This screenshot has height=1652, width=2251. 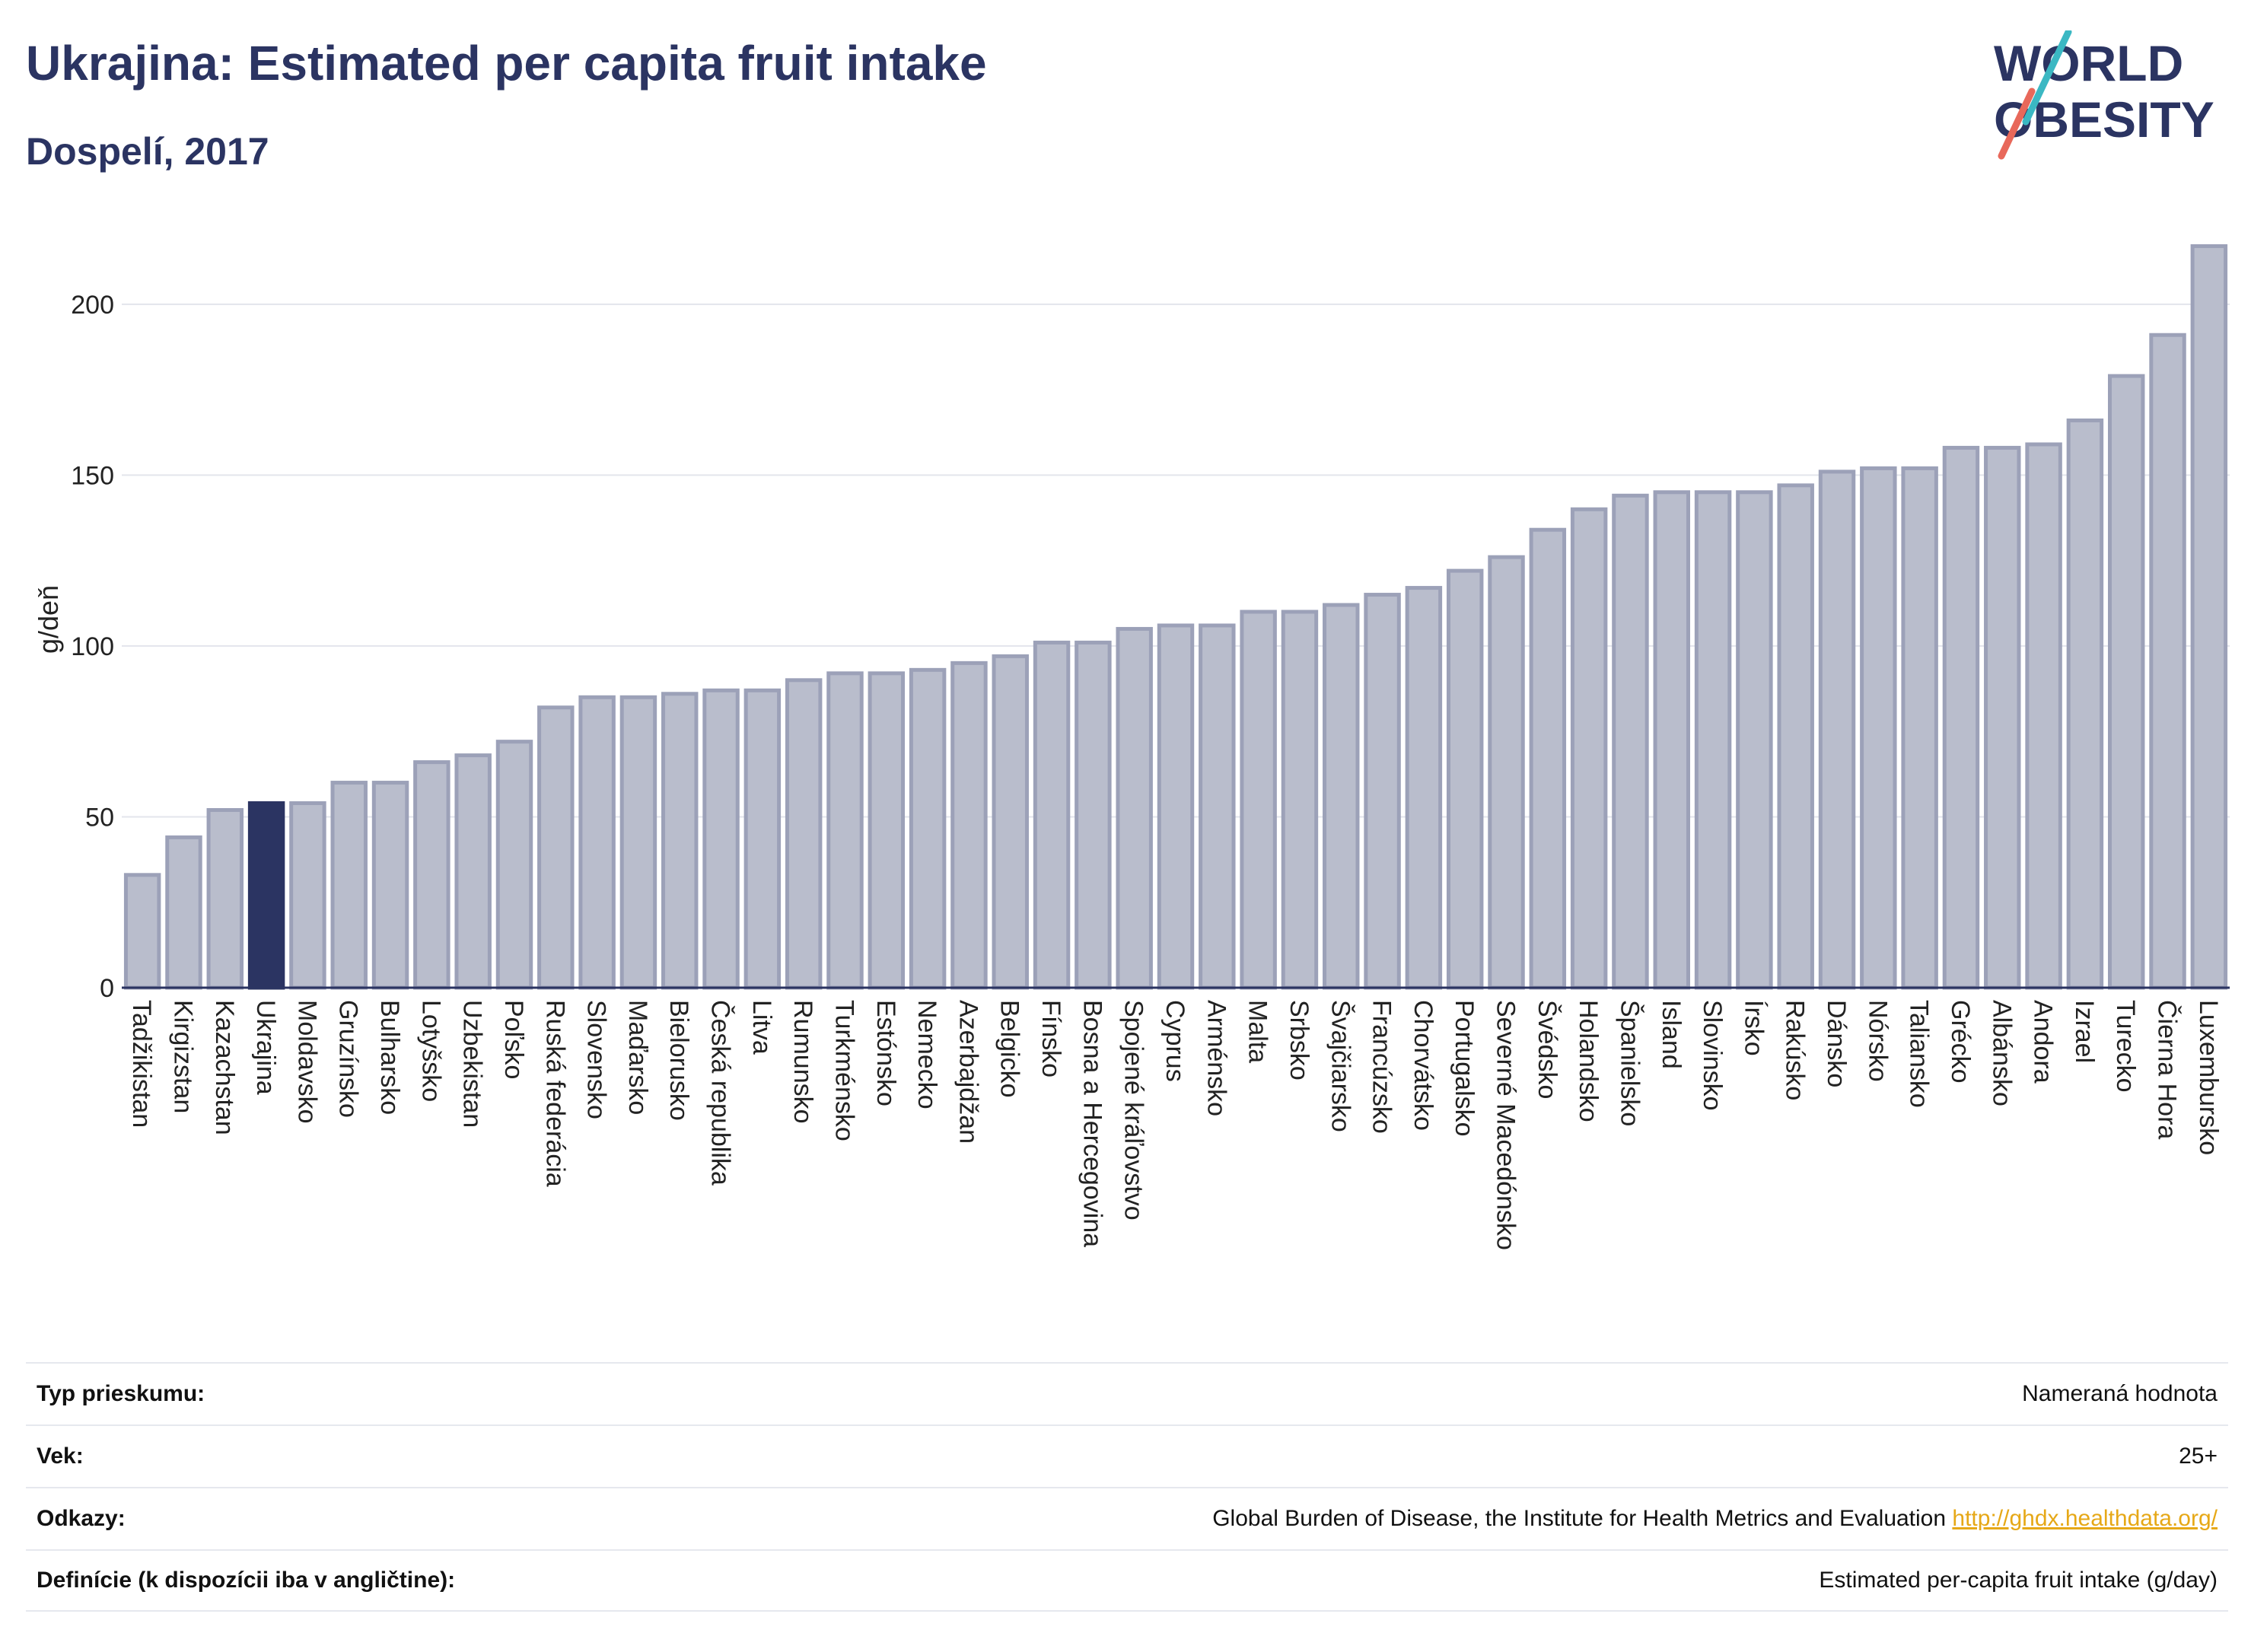 I want to click on x-tick-label: Srbsko, so click(x=1299, y=1040).